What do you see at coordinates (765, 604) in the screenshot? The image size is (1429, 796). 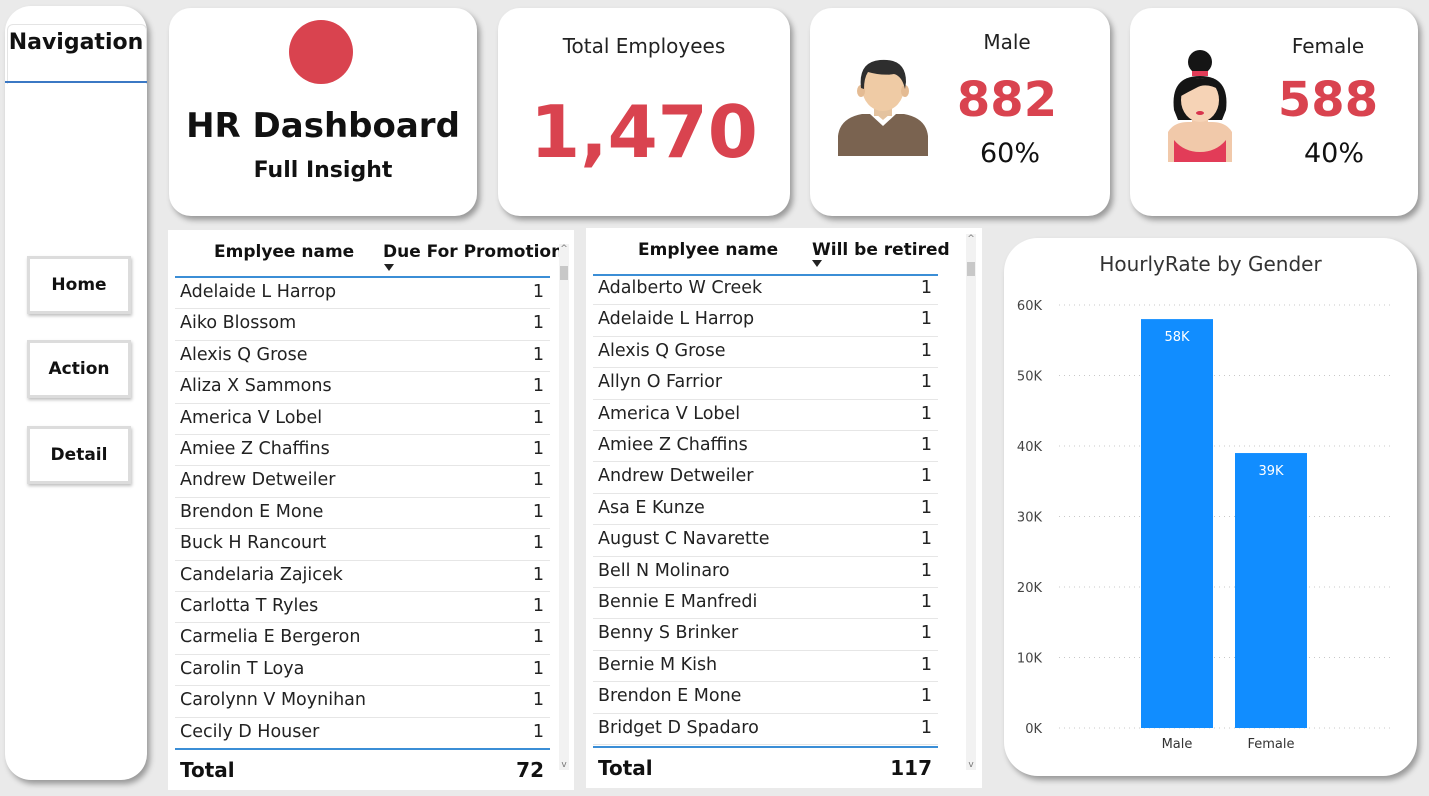 I see `table-row: Bennie E Manfredi 1` at bounding box center [765, 604].